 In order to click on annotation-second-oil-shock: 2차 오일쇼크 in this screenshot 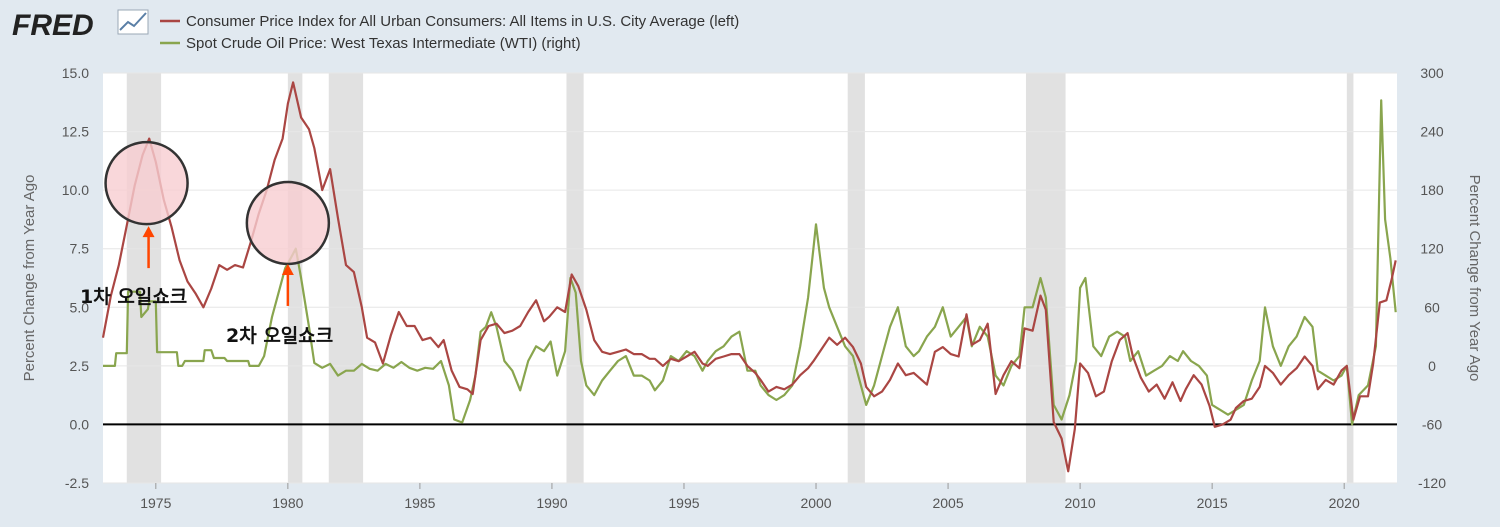, I will do `click(279, 263)`.